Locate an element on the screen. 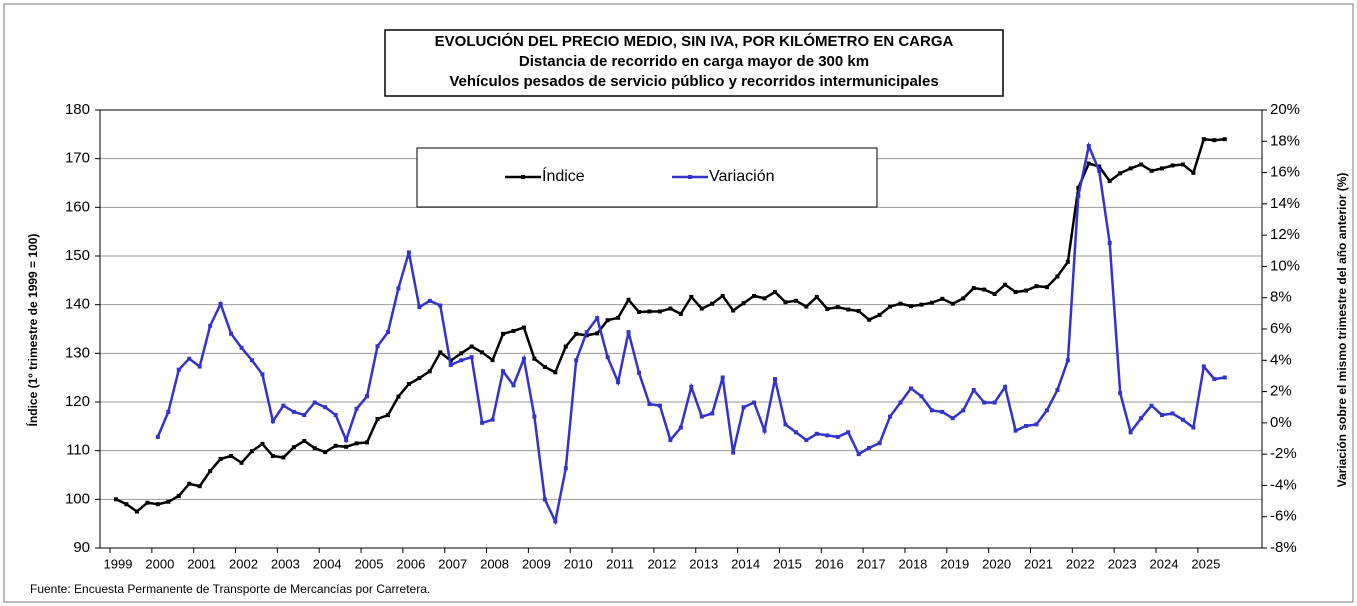 The height and width of the screenshot is (606, 1357). y2-tick-label: 20% is located at coordinates (1285, 109).